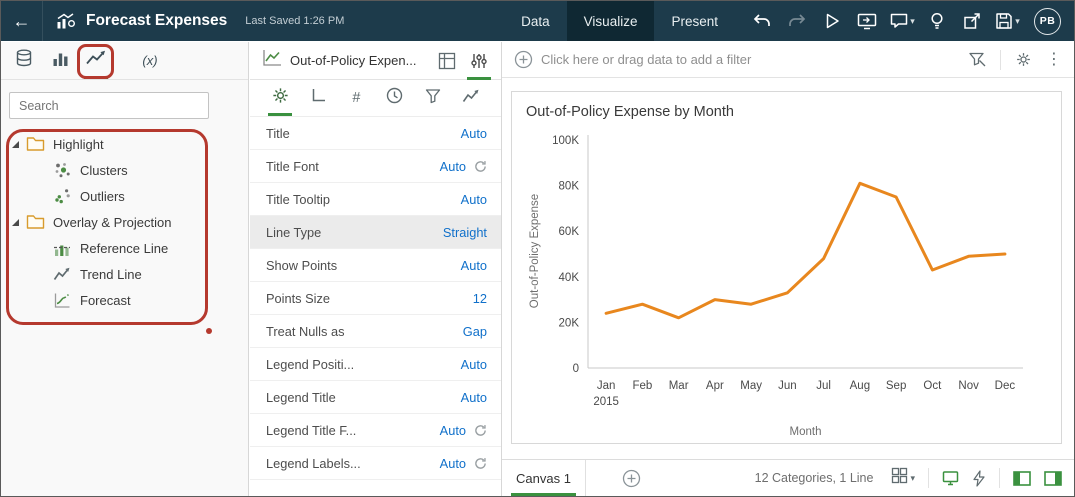 Image resolution: width=1075 pixels, height=497 pixels. What do you see at coordinates (301, 397) in the screenshot?
I see `property-label: Legend Title` at bounding box center [301, 397].